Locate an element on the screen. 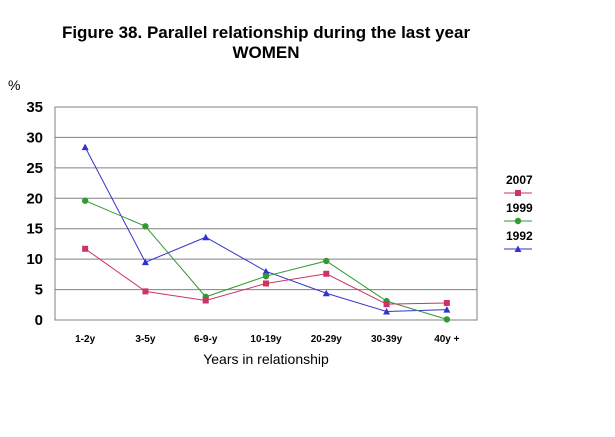 This screenshot has height=437, width=615. legend-marker-2007 is located at coordinates (518, 193).